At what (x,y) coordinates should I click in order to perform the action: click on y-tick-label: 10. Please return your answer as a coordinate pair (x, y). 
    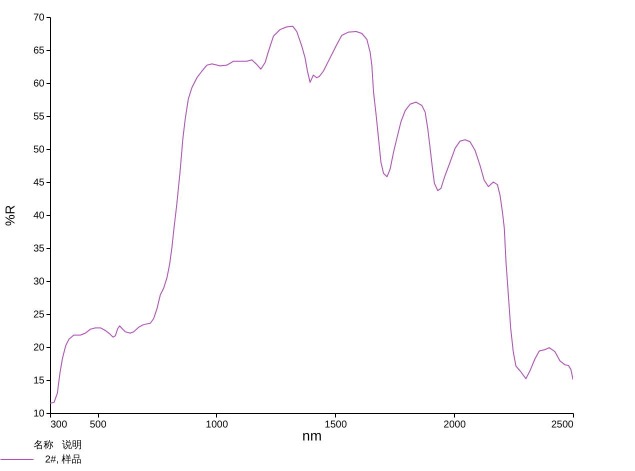
    Looking at the image, I should click on (39, 414).